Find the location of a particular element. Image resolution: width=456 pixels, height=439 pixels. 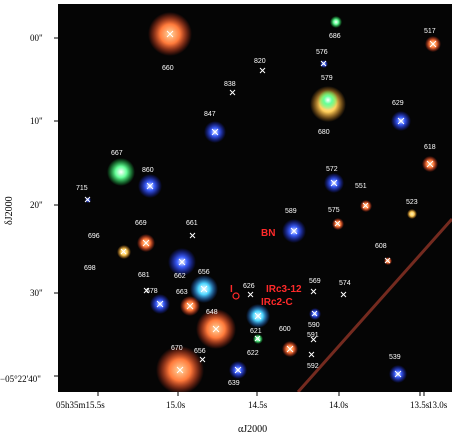

label-698: 698 is located at coordinates (90, 268).